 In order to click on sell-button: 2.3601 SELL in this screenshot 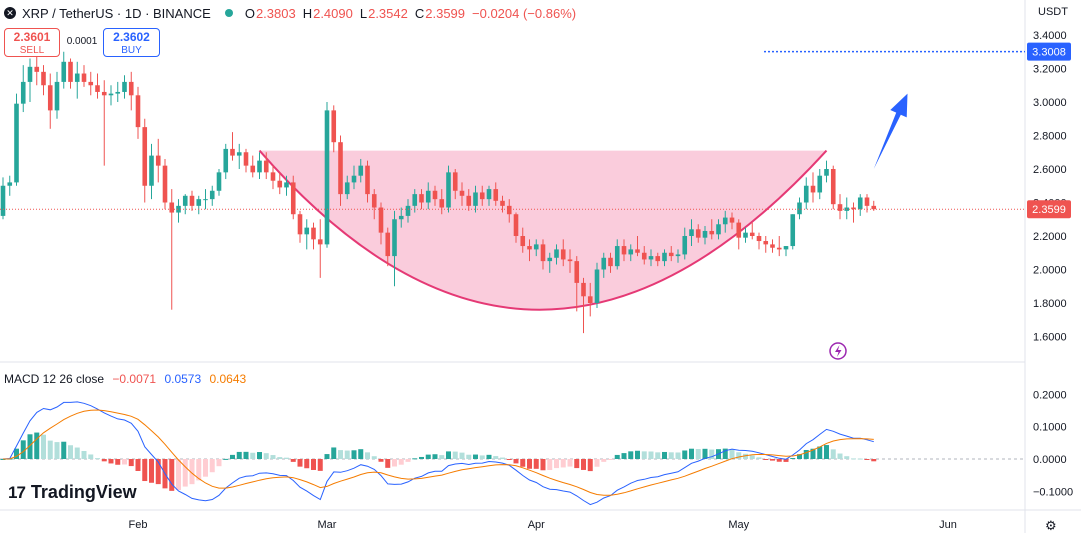, I will do `click(32, 42)`.